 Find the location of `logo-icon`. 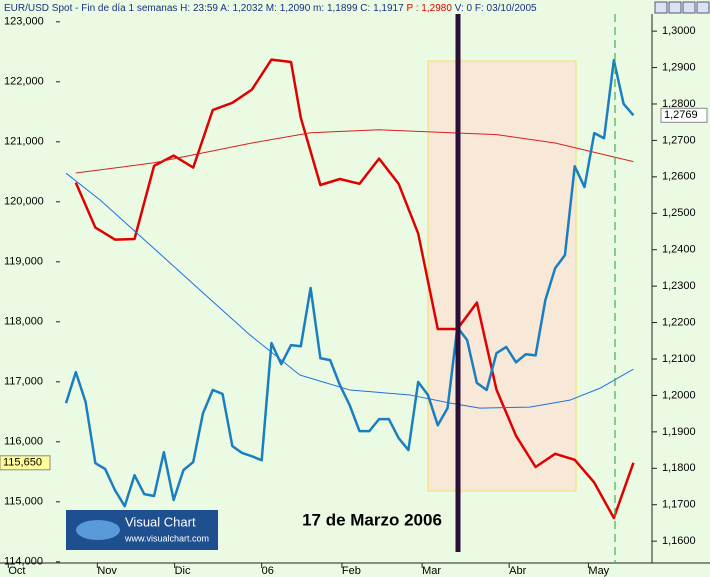

logo-icon is located at coordinates (98, 530).